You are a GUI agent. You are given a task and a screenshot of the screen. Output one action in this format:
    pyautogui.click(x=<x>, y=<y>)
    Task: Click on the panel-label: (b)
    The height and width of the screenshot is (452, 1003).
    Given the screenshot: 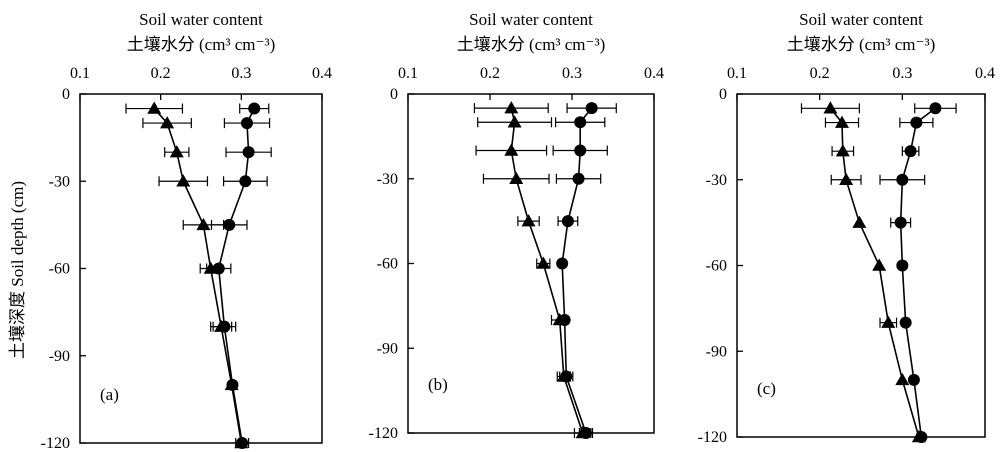 What is the action you would take?
    pyautogui.click(x=438, y=384)
    